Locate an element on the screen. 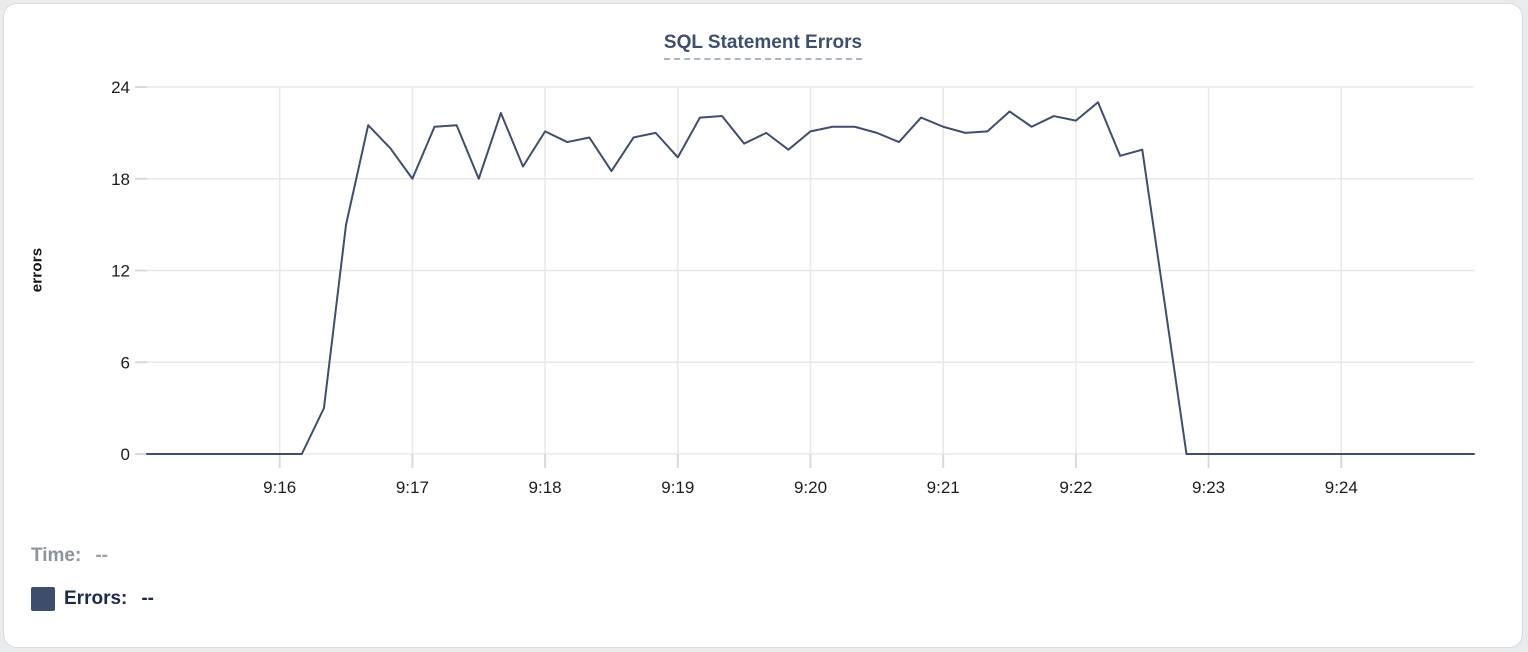 This screenshot has height=652, width=1528. y-axis-title: errors is located at coordinates (37, 270).